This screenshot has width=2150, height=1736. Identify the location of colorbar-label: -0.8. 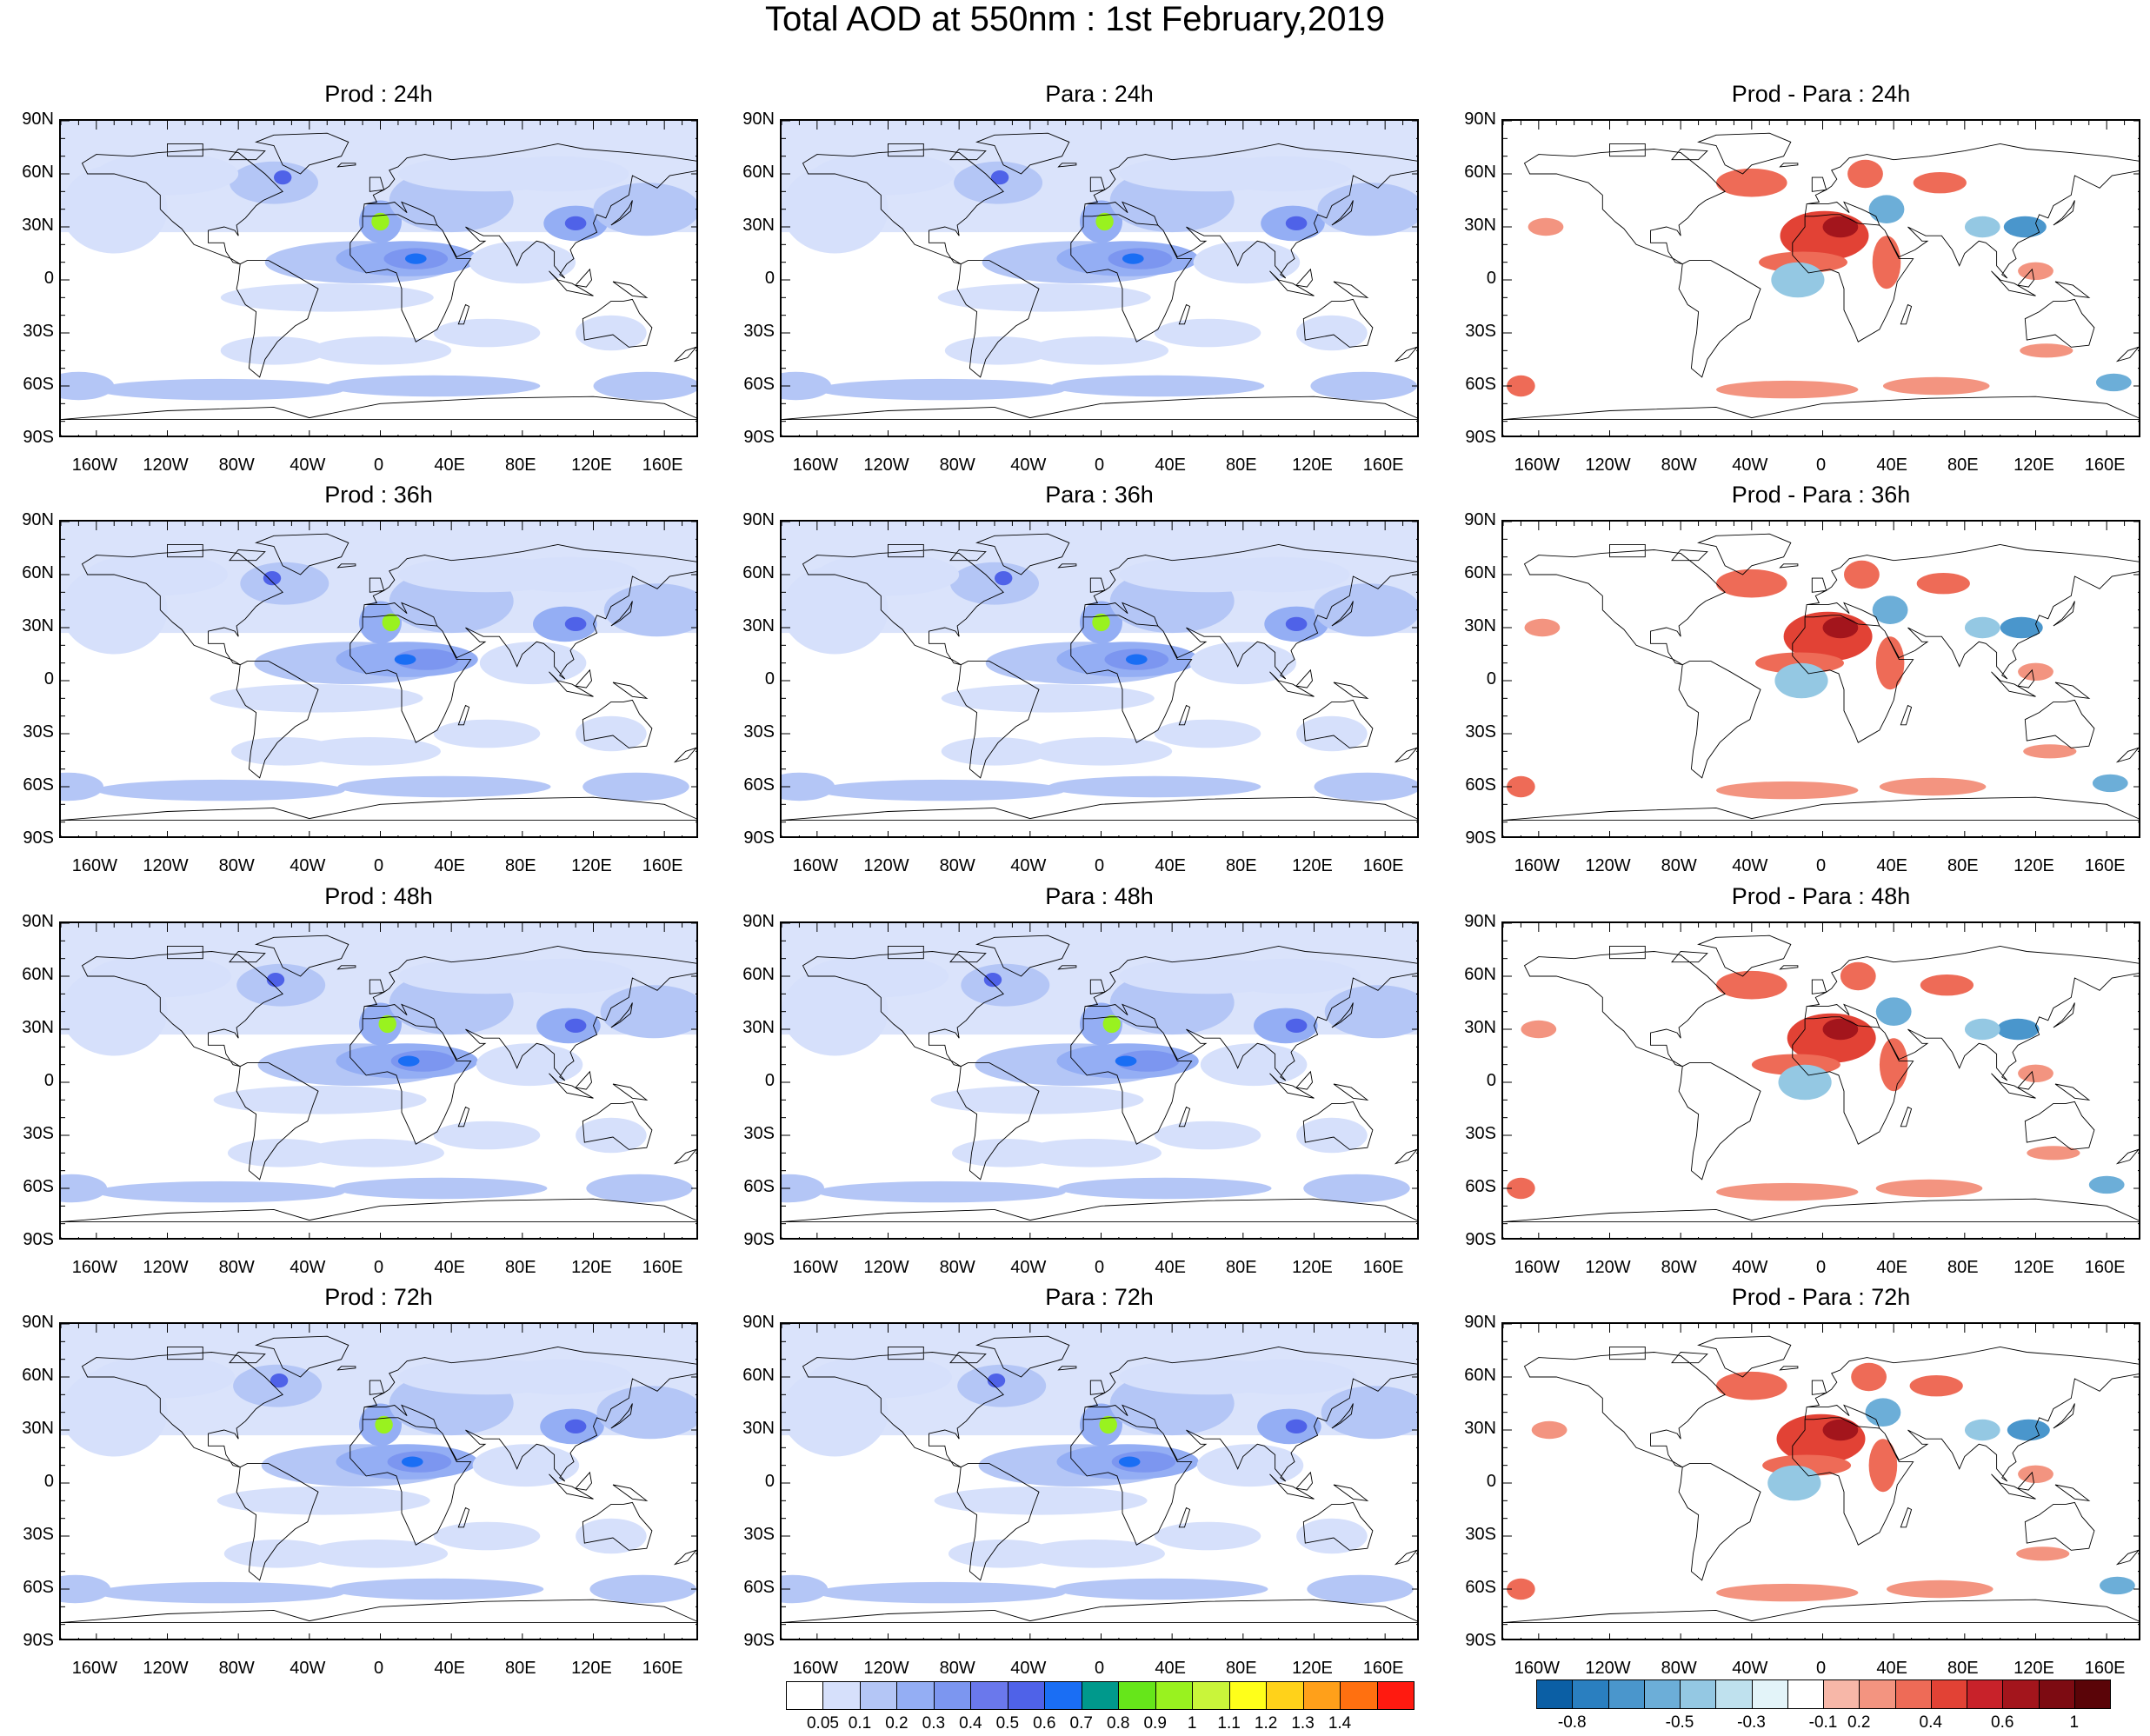
(1572, 1722).